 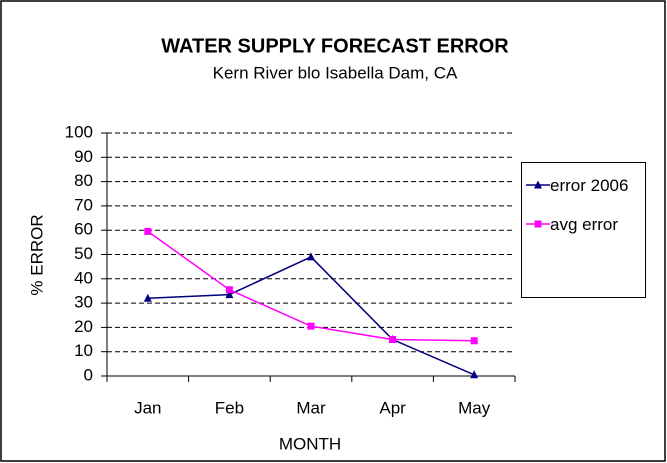 I want to click on y-tick-label: 50, so click(x=83, y=253).